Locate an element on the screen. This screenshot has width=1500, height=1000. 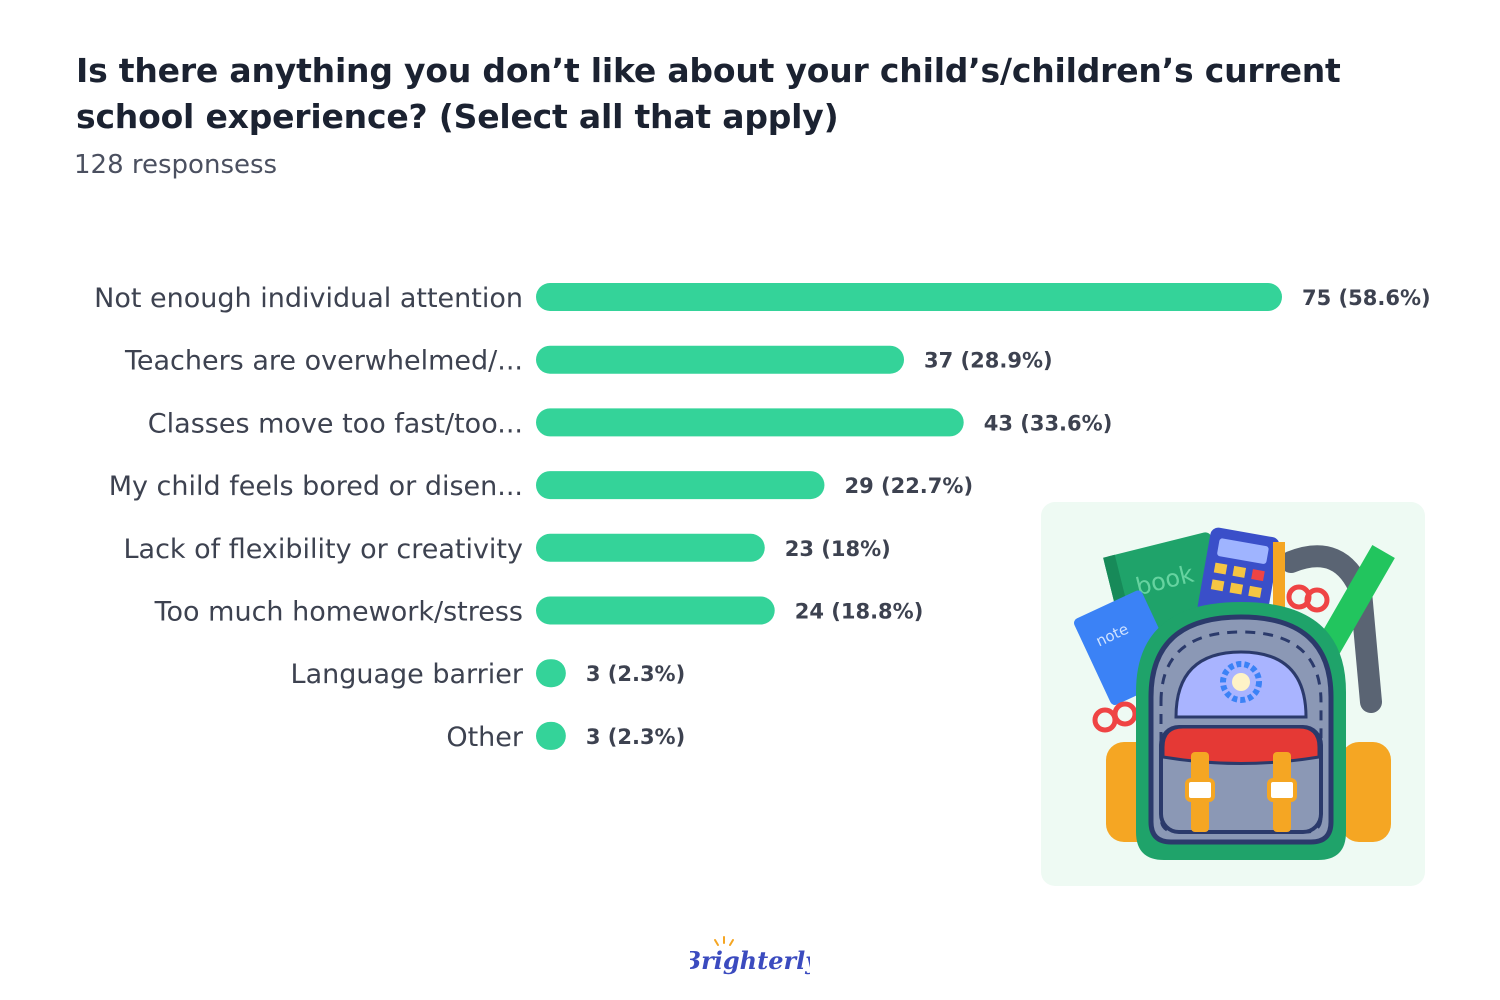
category-label: Not enough individual attention is located at coordinates (308, 298).